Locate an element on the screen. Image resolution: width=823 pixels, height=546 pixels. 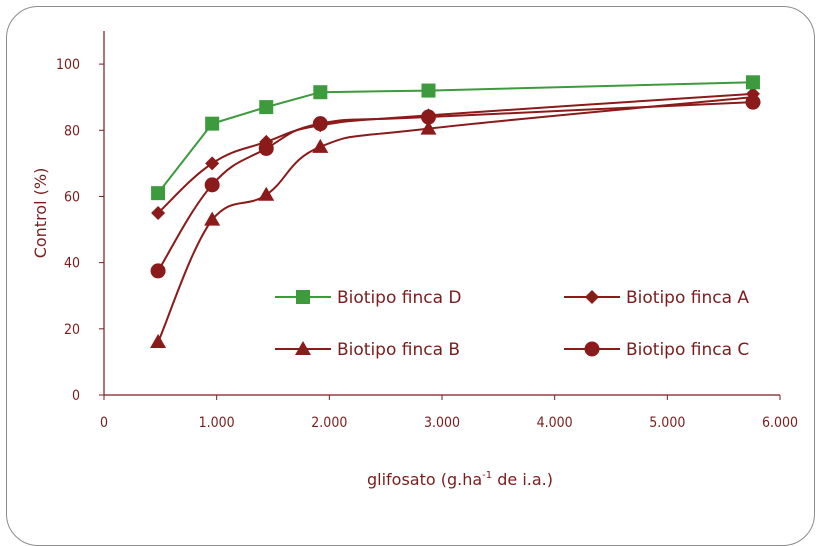
x-axis-label: glifosato (g.ha-1 de i.a.) is located at coordinates (460, 479).